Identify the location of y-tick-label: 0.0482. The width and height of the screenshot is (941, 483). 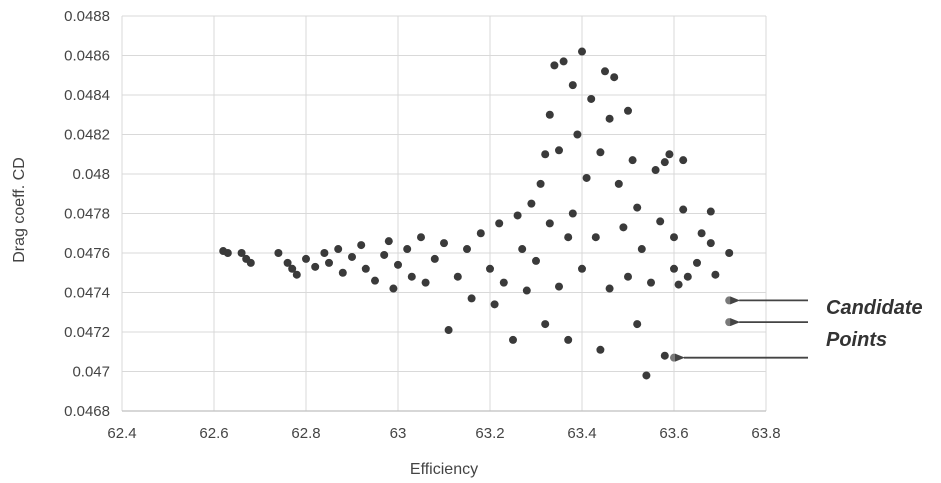
(87, 135).